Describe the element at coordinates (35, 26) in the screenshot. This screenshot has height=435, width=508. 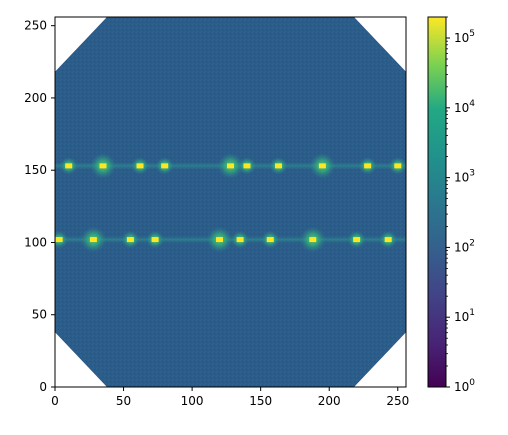
I see `y-tick-label: 250` at that location.